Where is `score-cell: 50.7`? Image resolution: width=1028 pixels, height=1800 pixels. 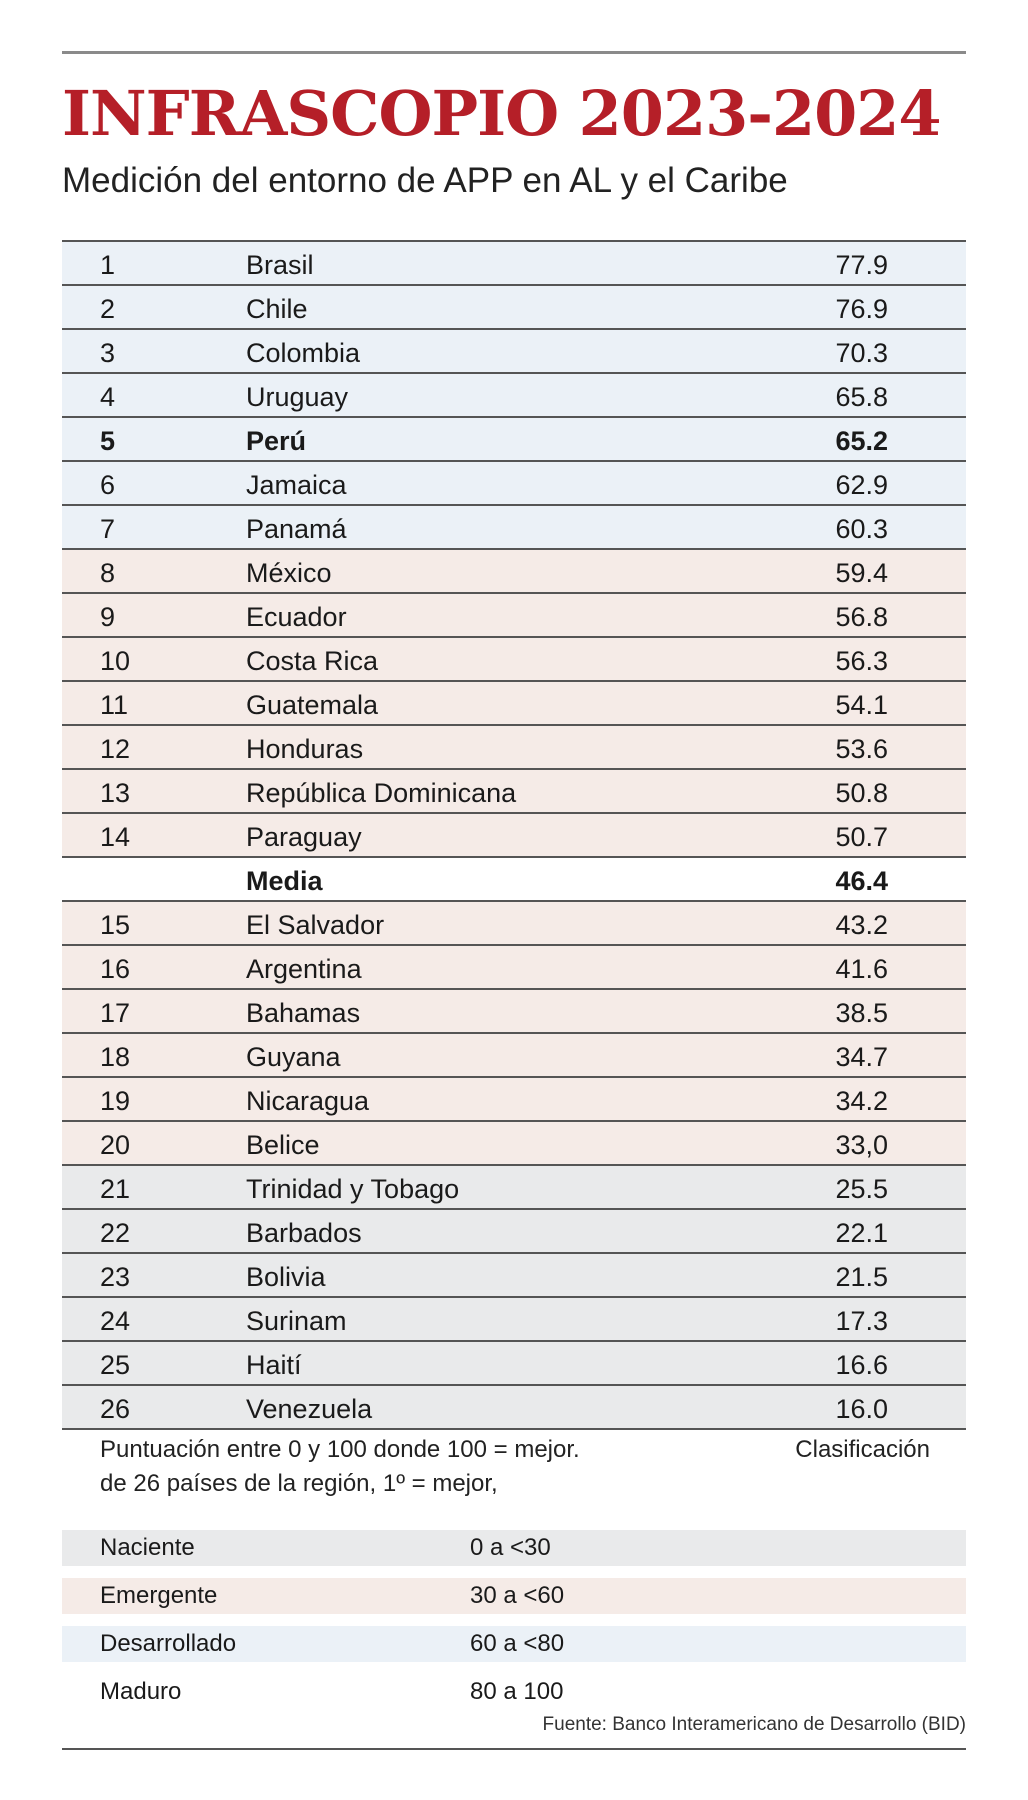 score-cell: 50.7 is located at coordinates (861, 837).